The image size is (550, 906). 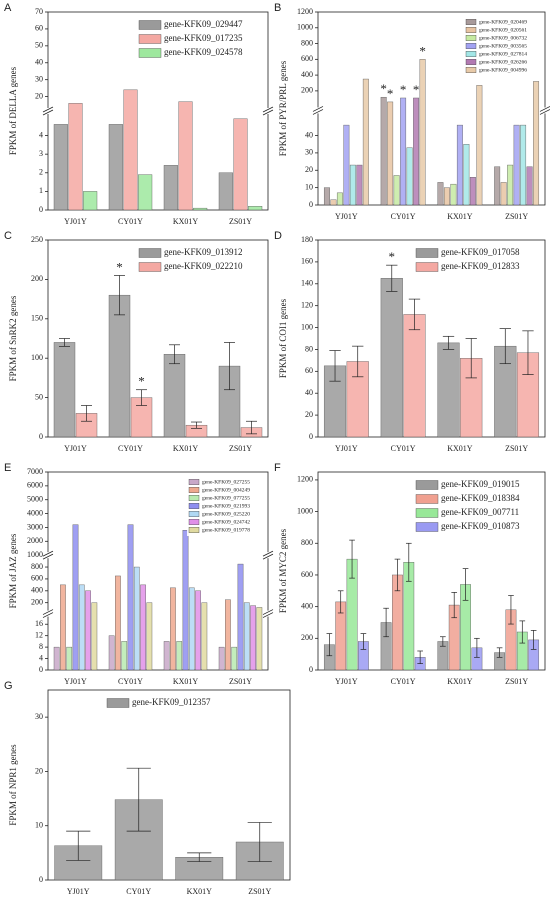 I want to click on y-axis-label: FPKM of JAZ genes, so click(x=13, y=570).